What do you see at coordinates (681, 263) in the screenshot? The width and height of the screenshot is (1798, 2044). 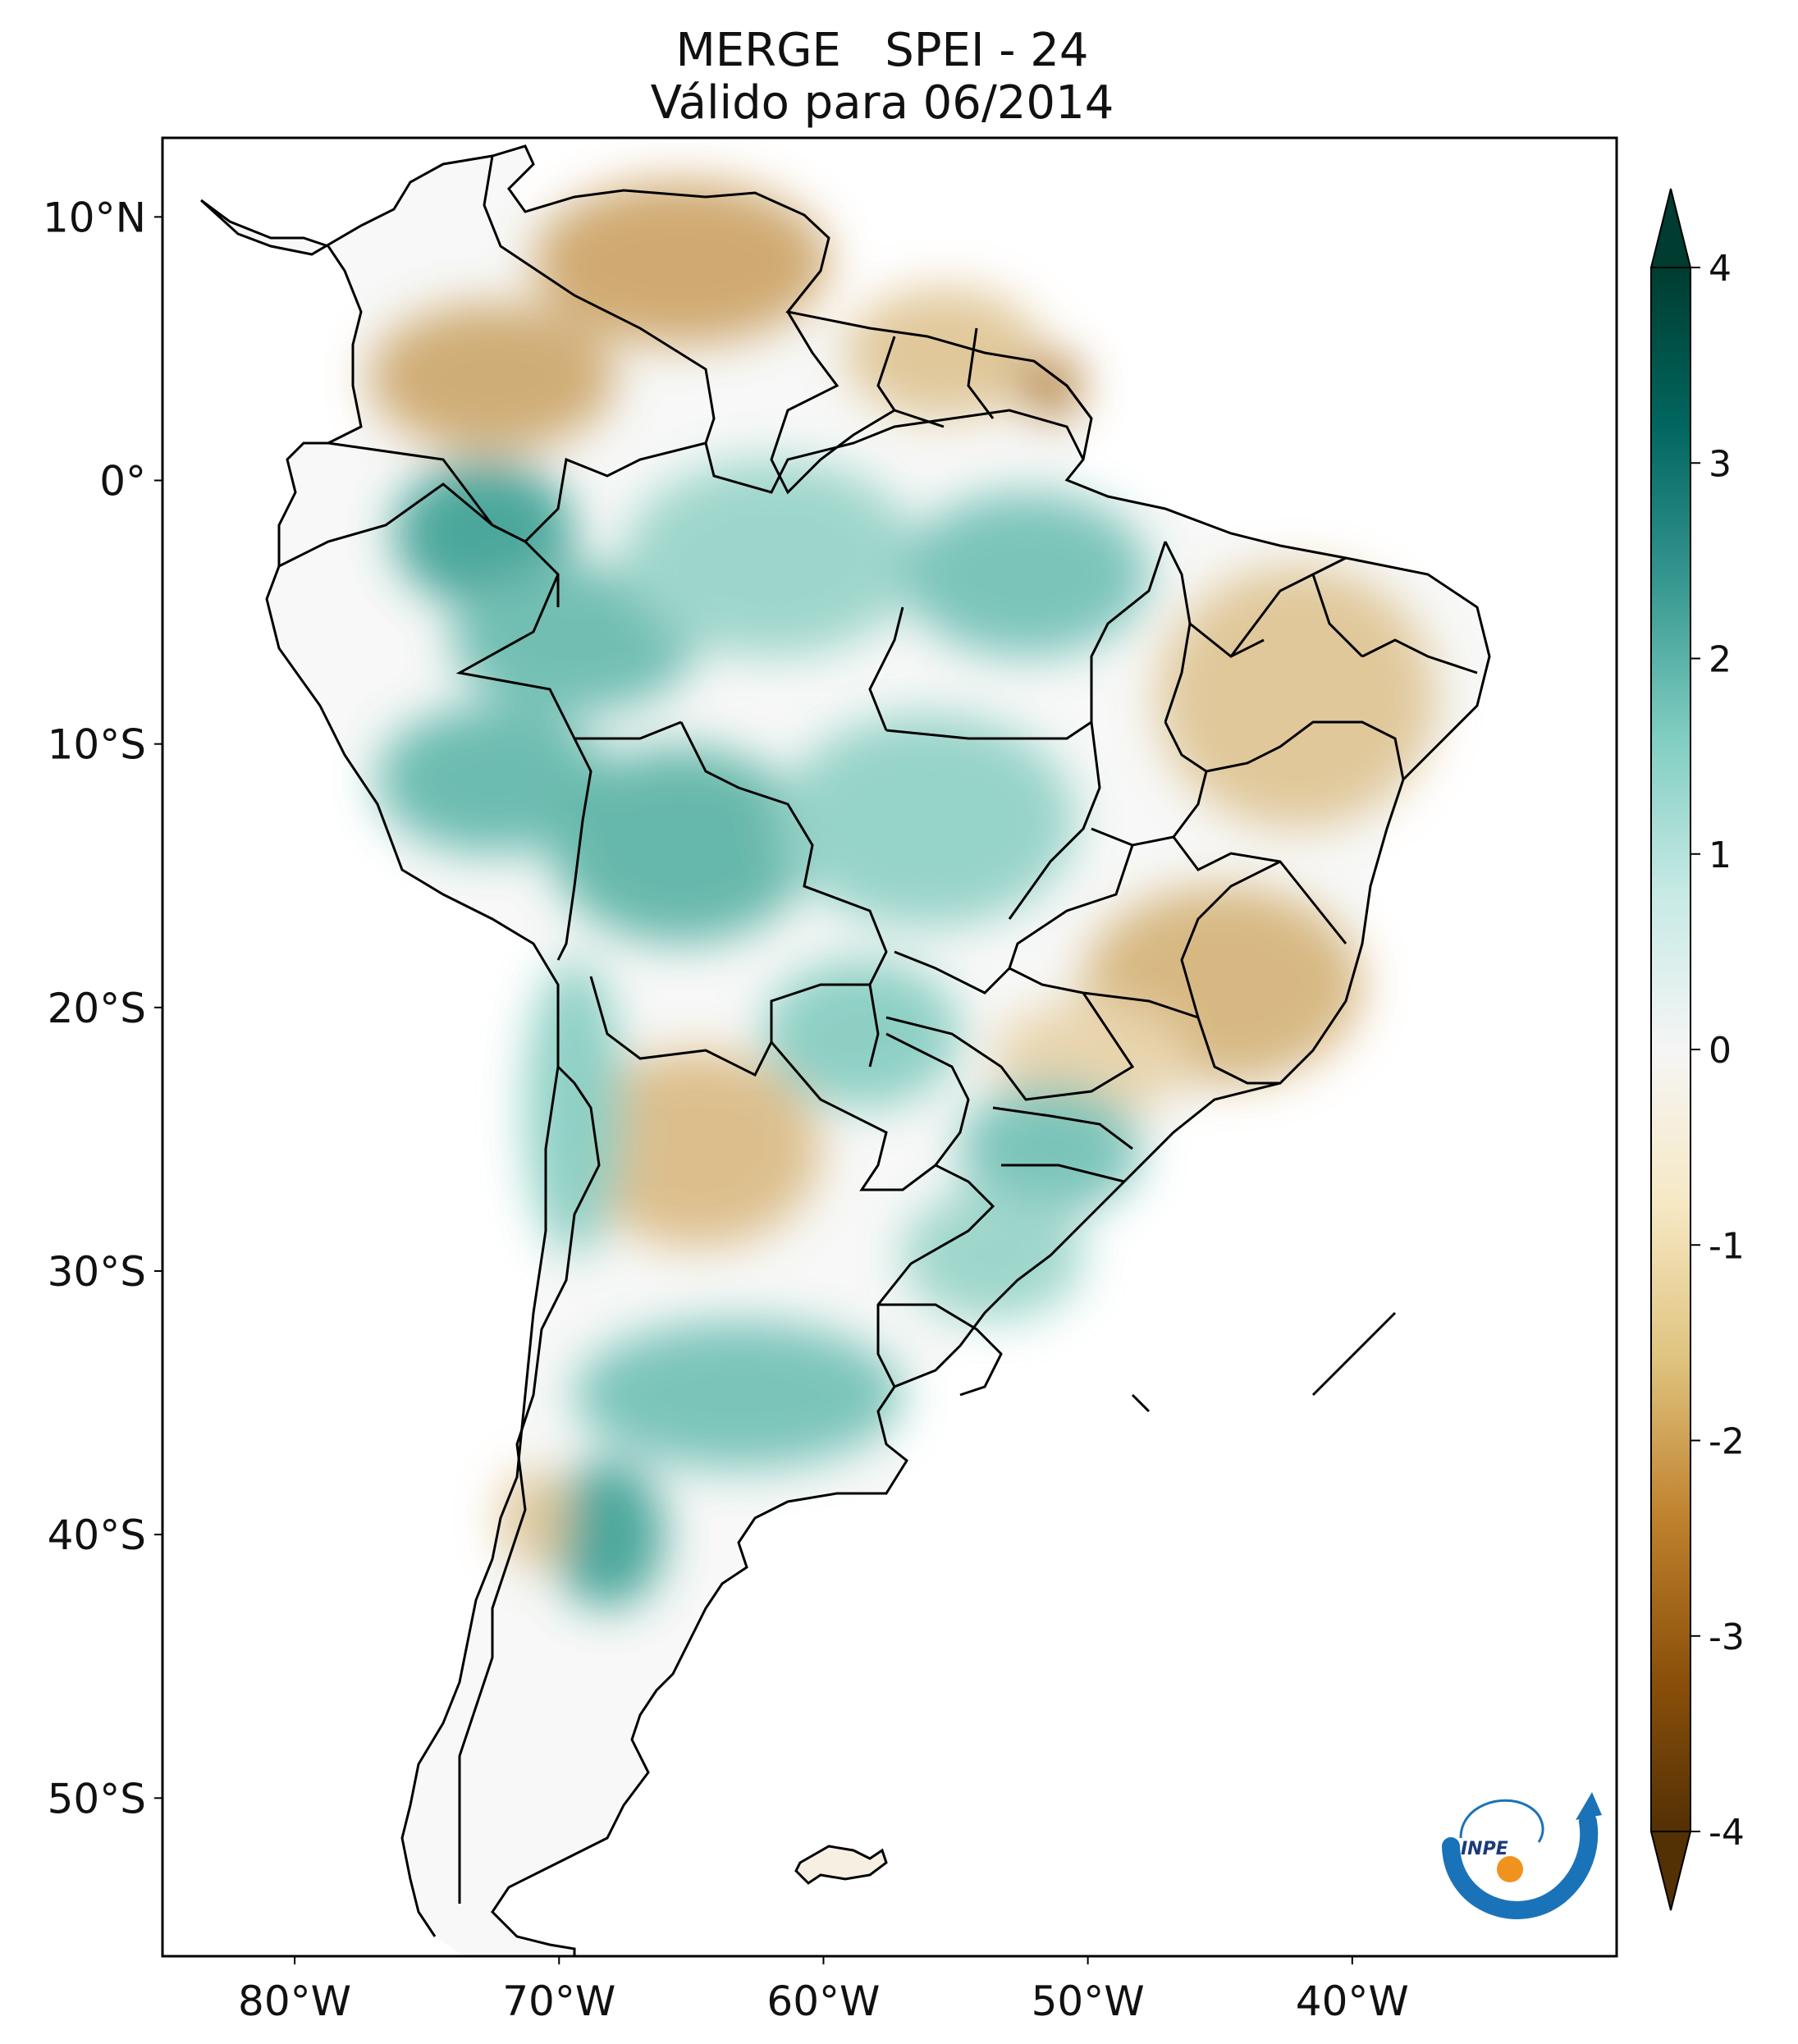 I see `dry-patch-venezuela` at bounding box center [681, 263].